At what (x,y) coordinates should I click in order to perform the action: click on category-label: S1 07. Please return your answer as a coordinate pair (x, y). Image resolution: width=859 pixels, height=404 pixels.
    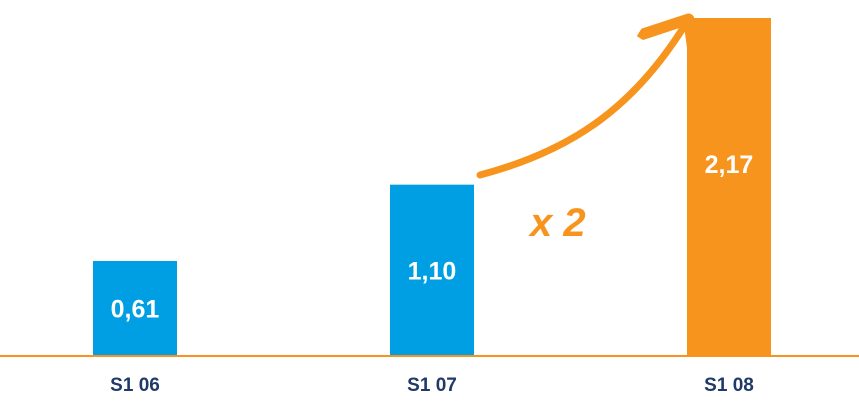
    Looking at the image, I should click on (432, 385).